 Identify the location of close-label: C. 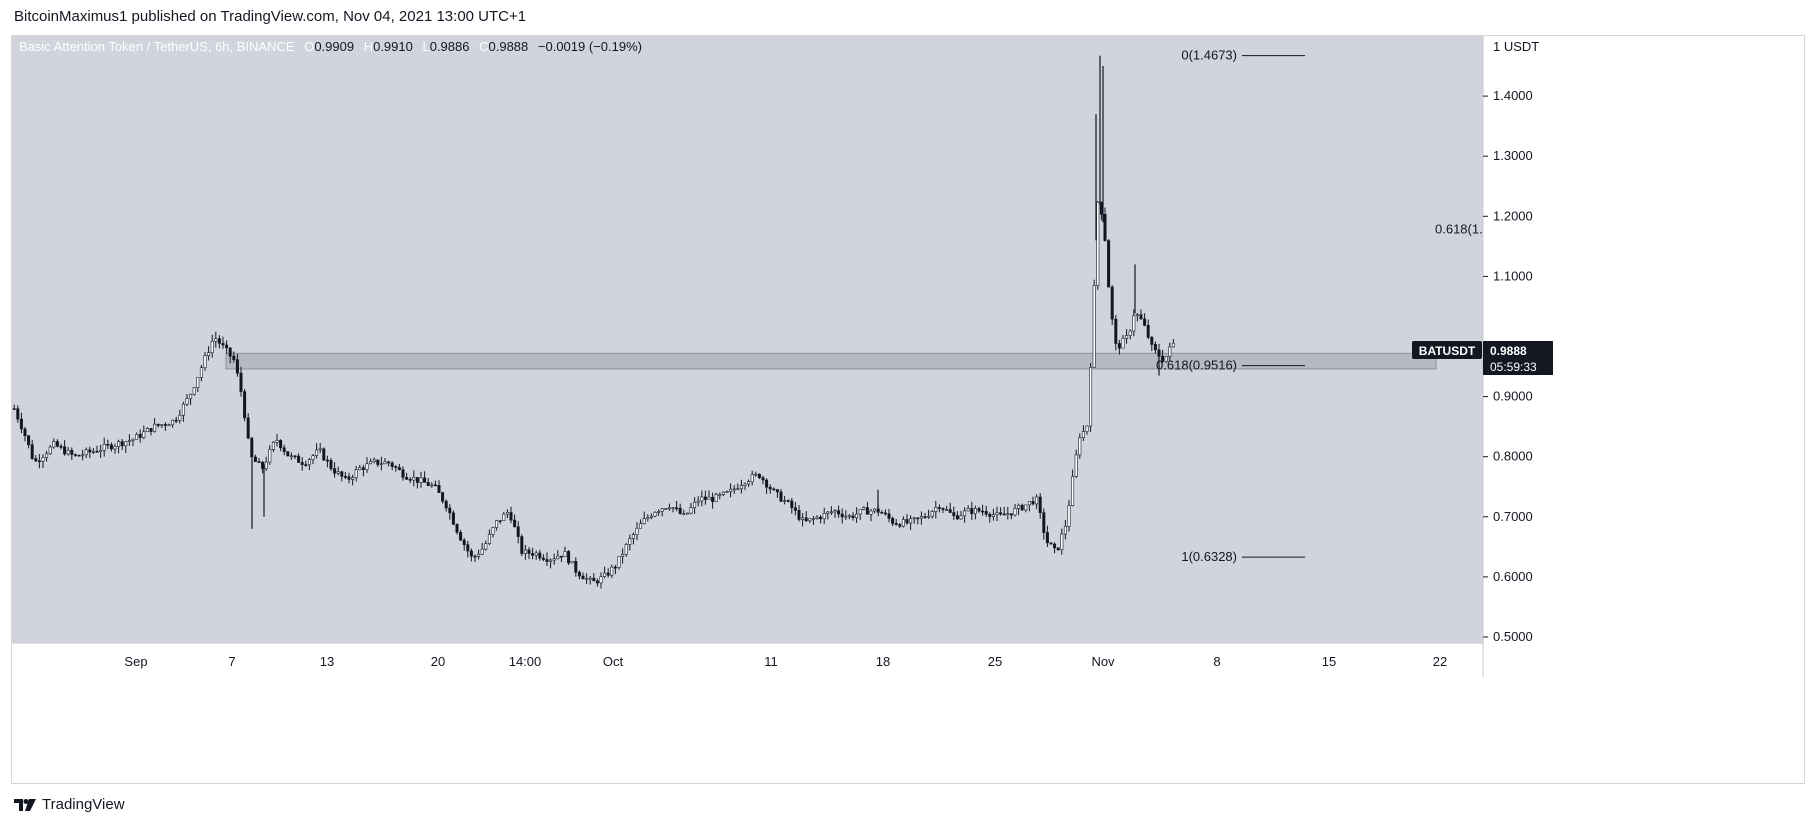
(483, 46).